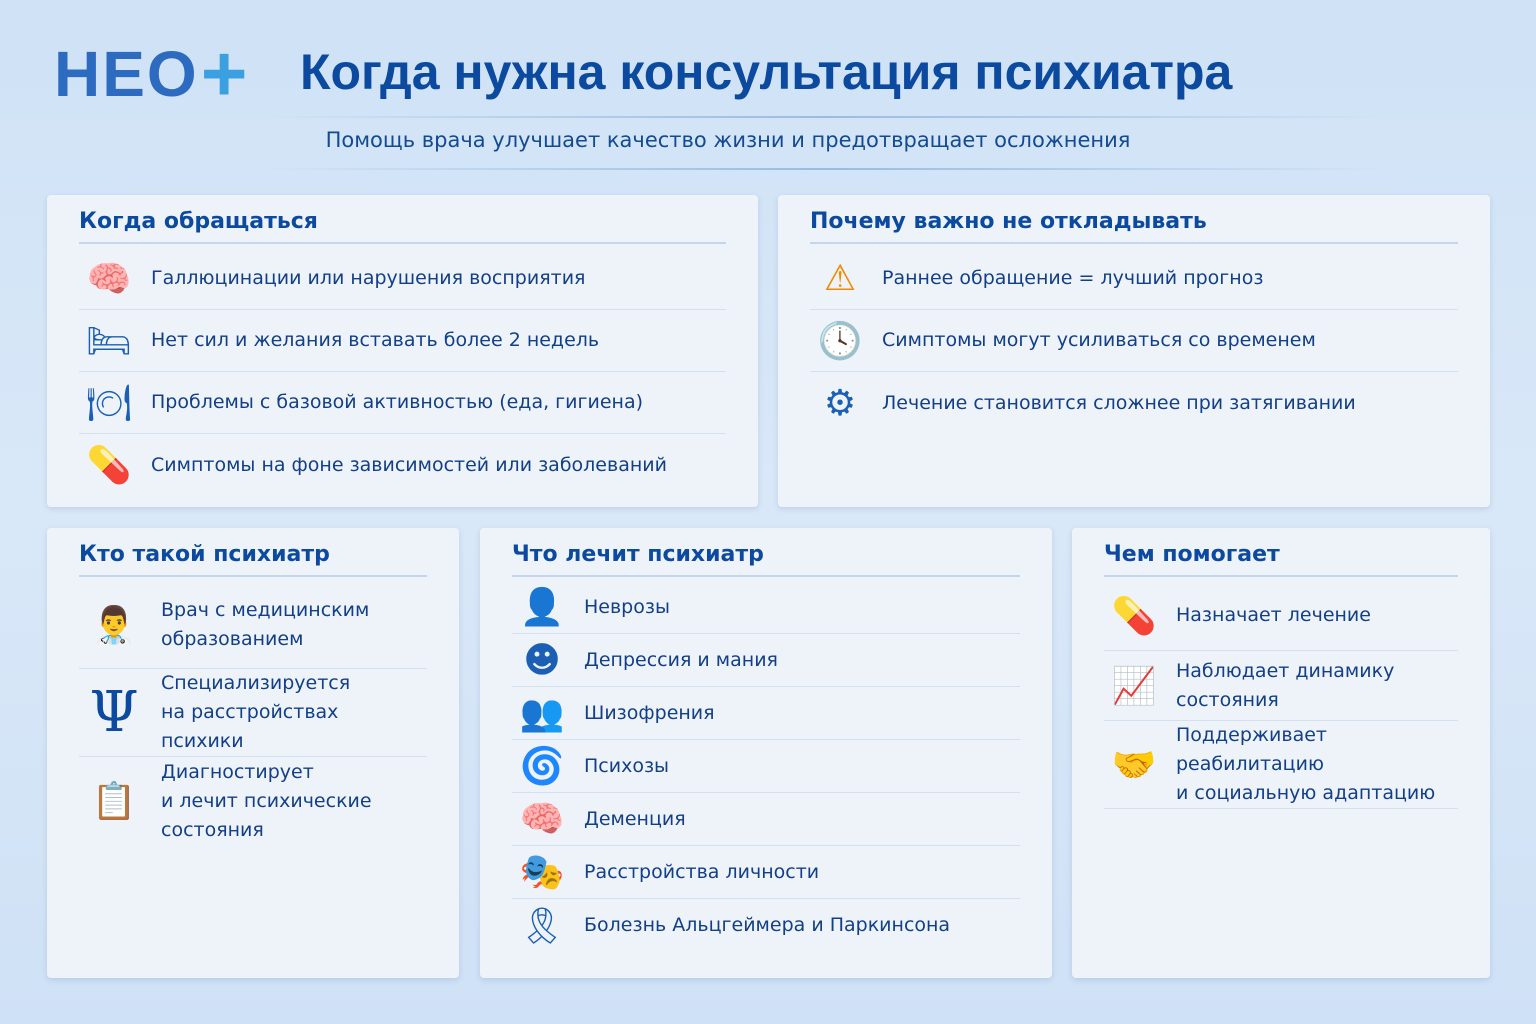  I want to click on list-item: ⚠ Раннее обращение = лучший прогноз, so click(1134, 279).